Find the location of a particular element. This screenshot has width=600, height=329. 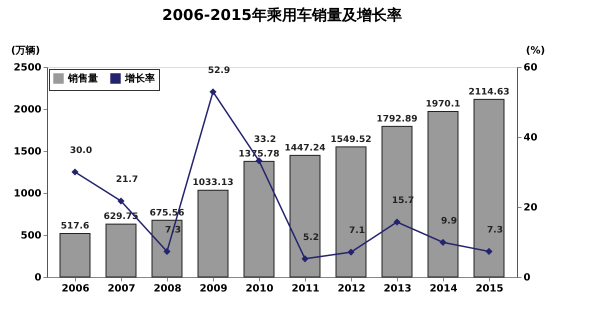

x-tick-label: 2007 is located at coordinates (122, 289).